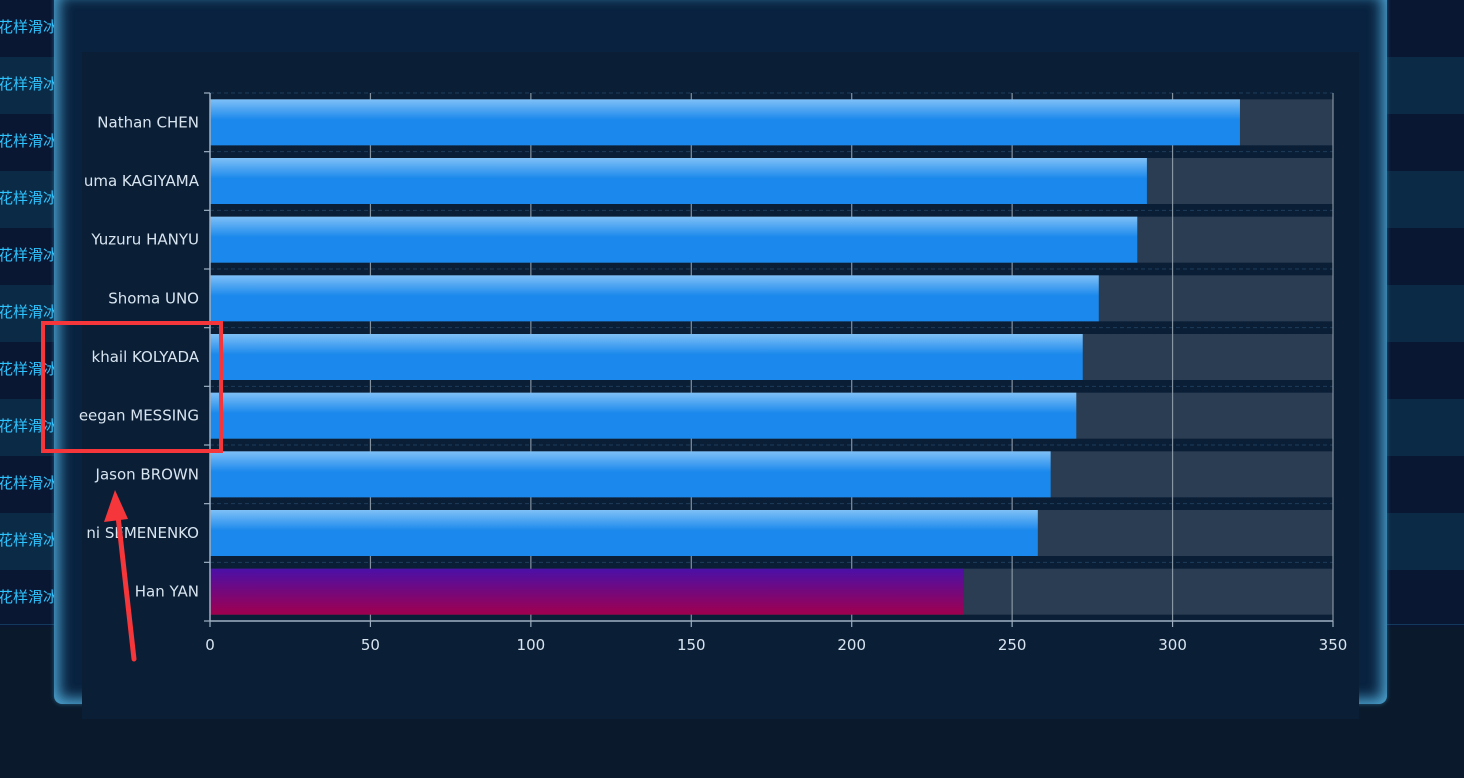 The image size is (1464, 778). I want to click on x-tick-label: 300, so click(1172, 645).